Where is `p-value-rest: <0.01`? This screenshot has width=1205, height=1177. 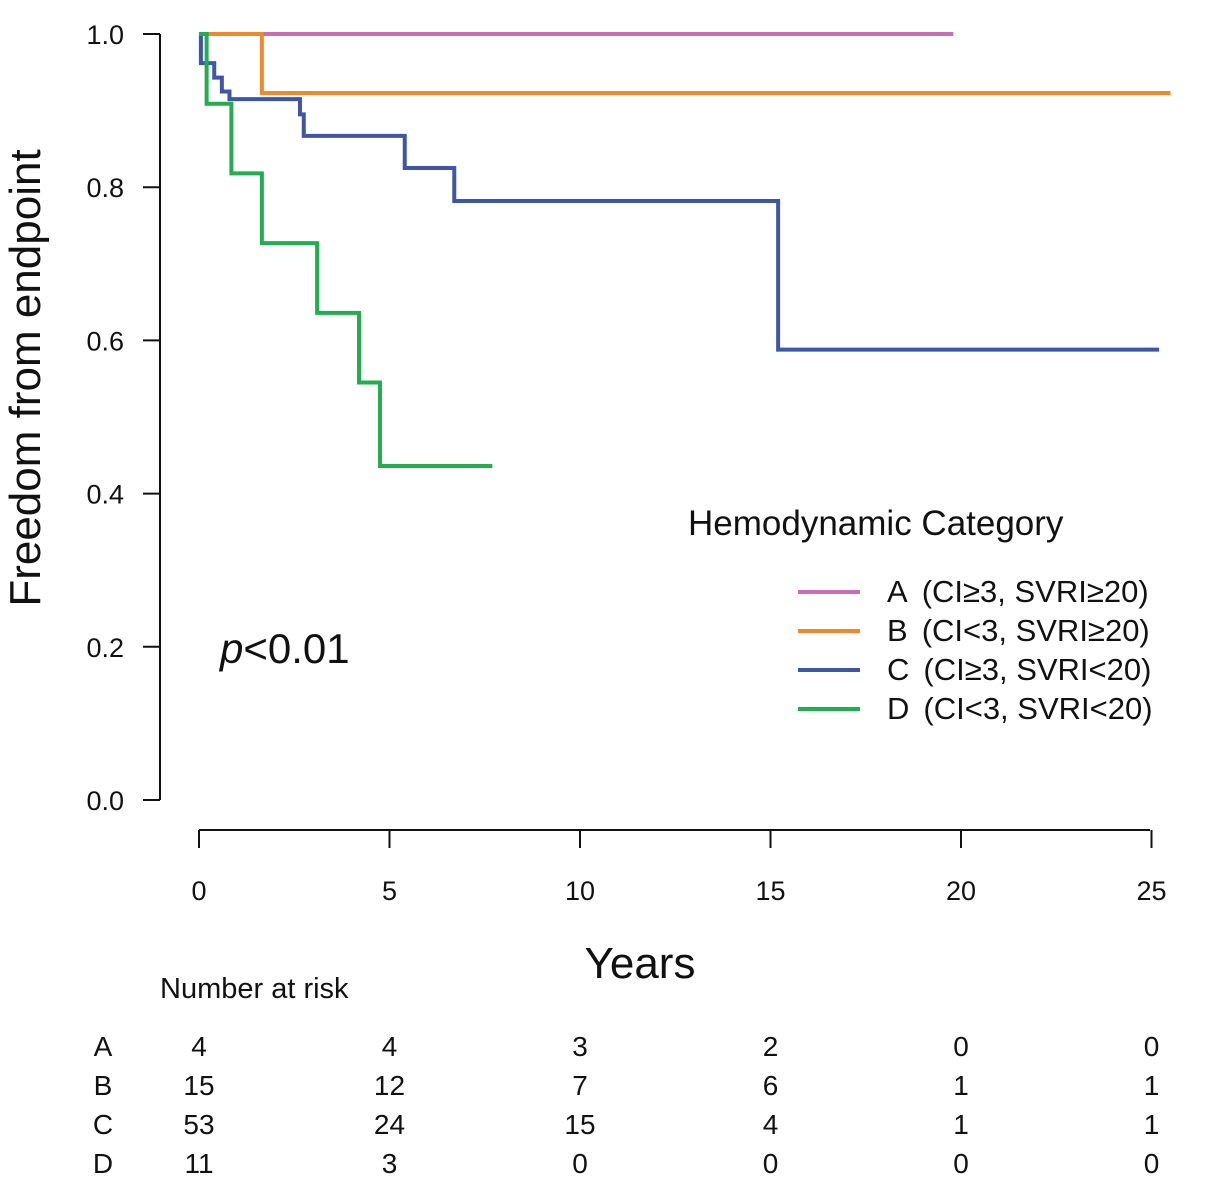 p-value-rest: <0.01 is located at coordinates (296, 648).